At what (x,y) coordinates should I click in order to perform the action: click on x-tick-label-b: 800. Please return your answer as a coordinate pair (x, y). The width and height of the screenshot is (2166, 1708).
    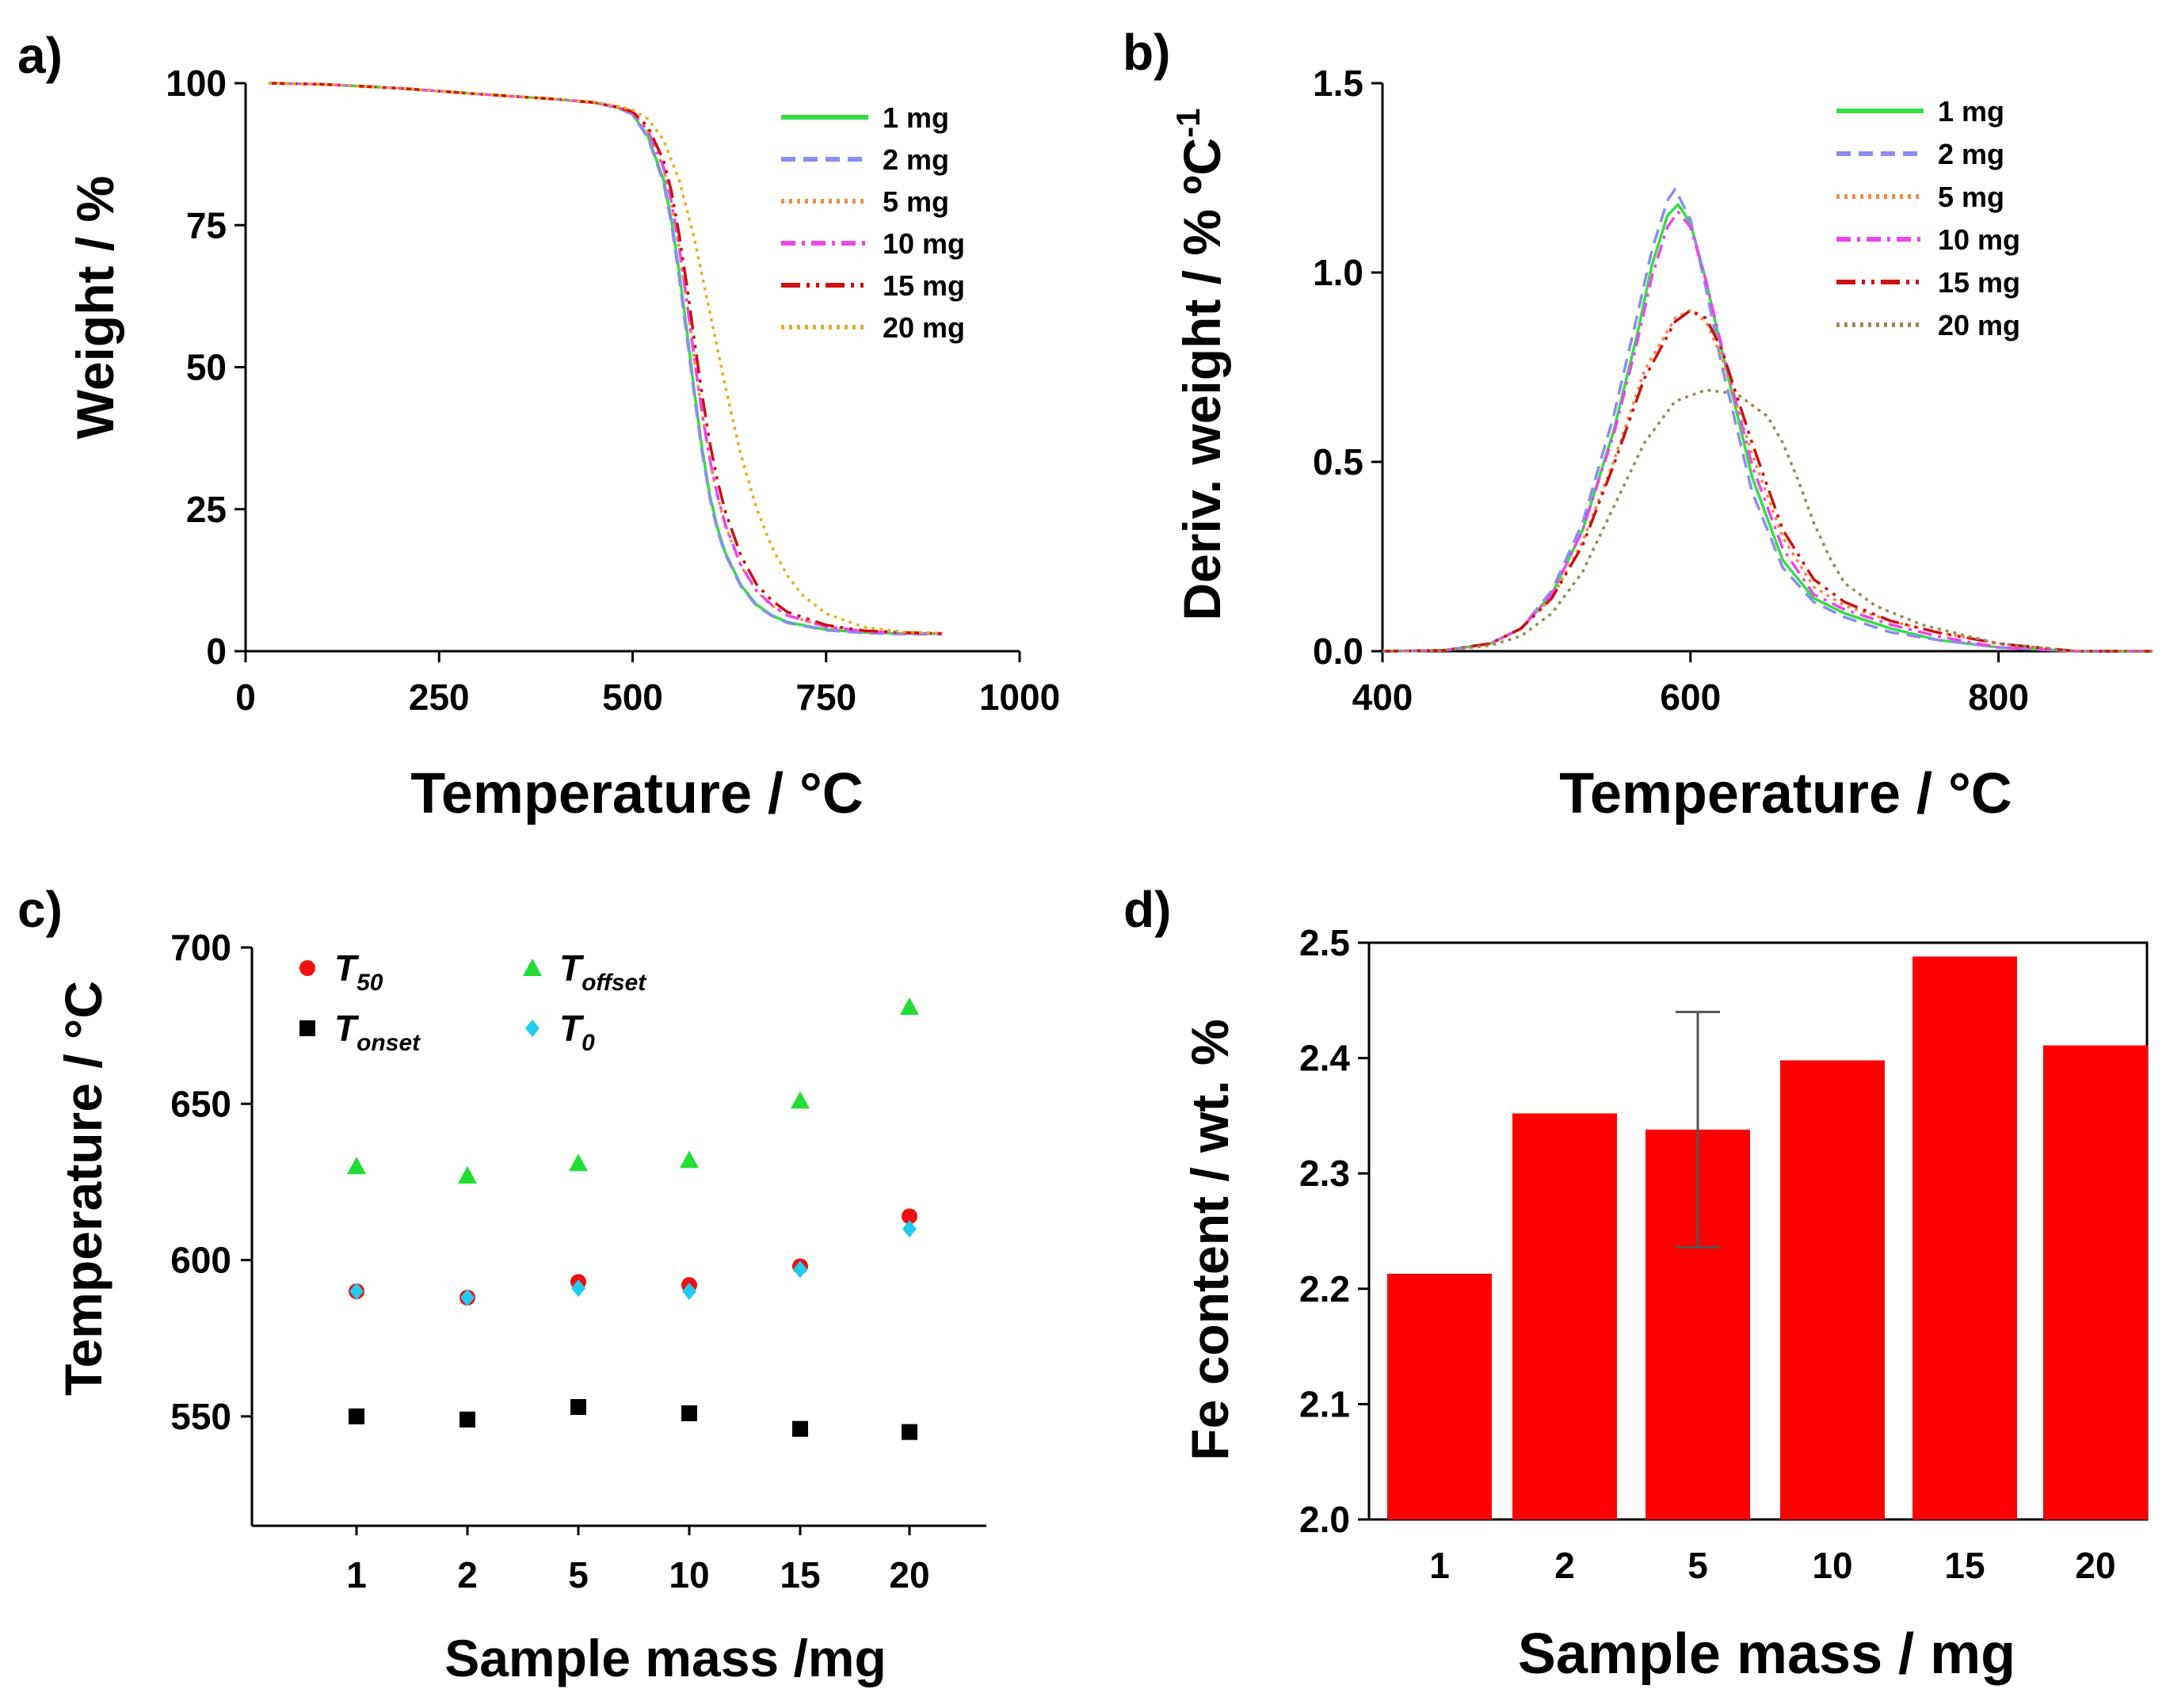
    Looking at the image, I should click on (1998, 697).